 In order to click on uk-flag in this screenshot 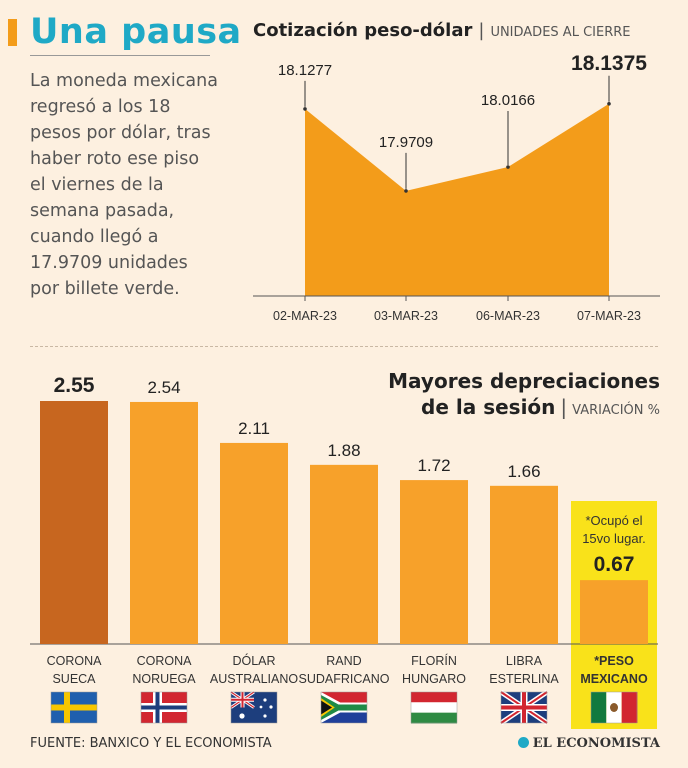, I will do `click(524, 707)`.